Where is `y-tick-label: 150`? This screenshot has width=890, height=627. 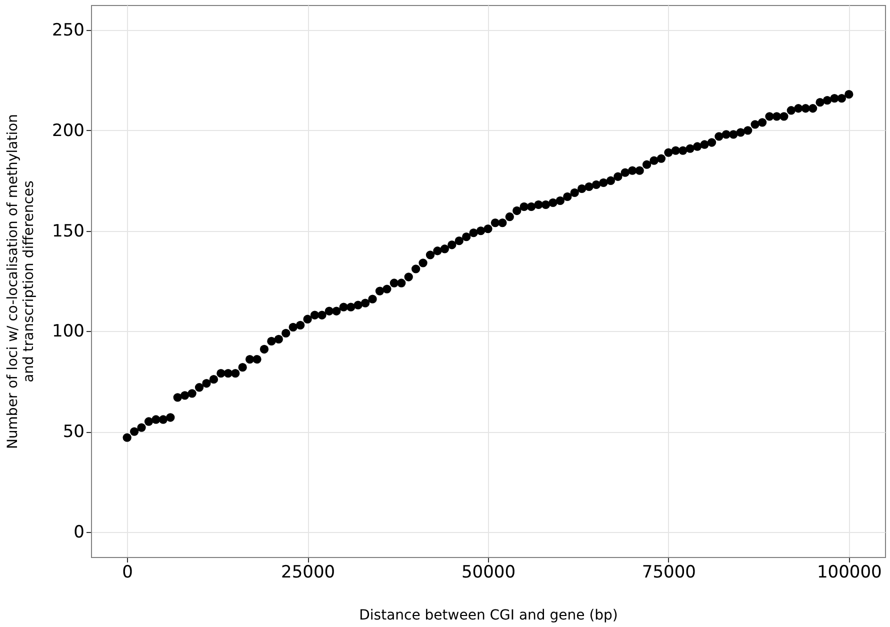 y-tick-label: 150 is located at coordinates (68, 231).